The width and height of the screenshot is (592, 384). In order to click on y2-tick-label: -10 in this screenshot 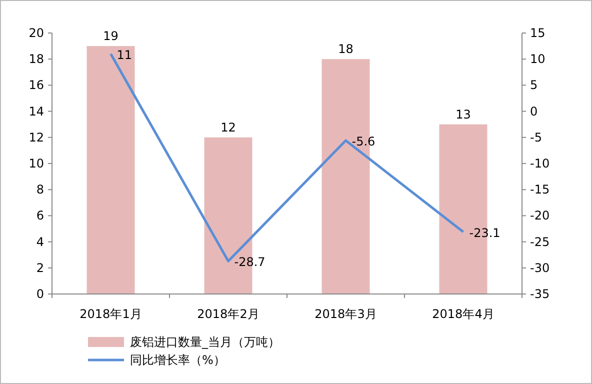, I will do `click(540, 163)`.